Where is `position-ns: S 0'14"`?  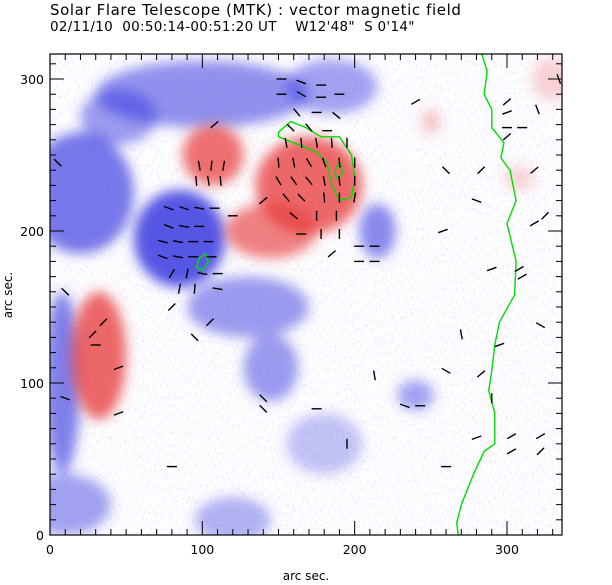 position-ns: S 0'14" is located at coordinates (389, 27).